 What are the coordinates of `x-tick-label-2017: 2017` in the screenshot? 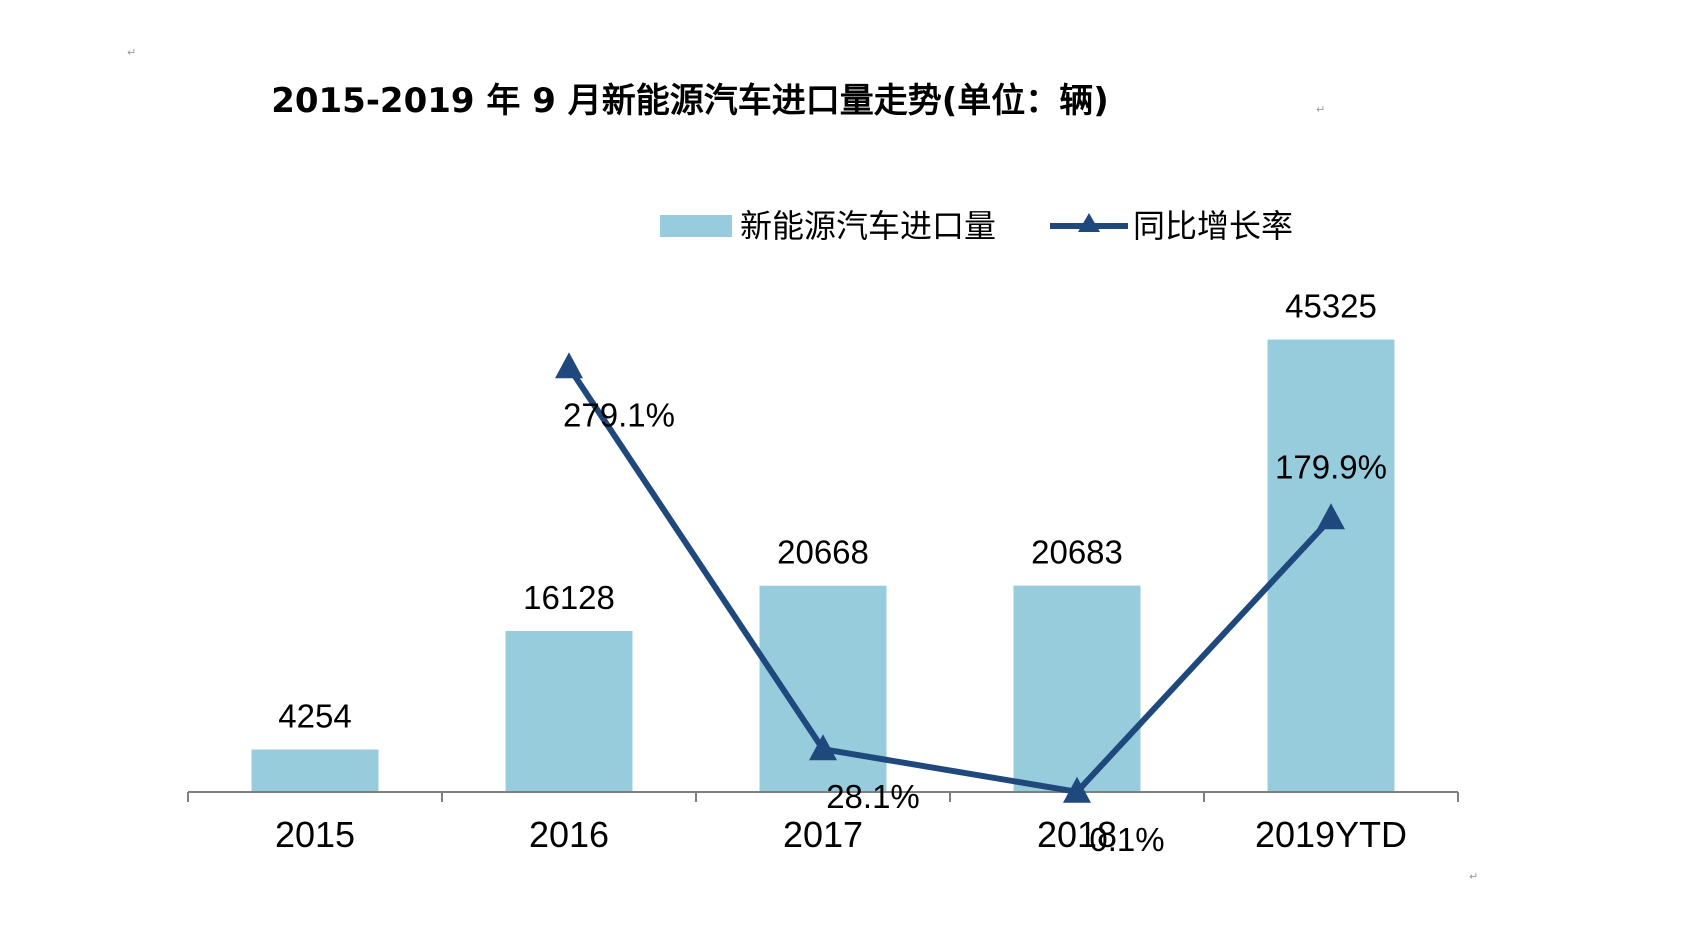 It's located at (823, 834).